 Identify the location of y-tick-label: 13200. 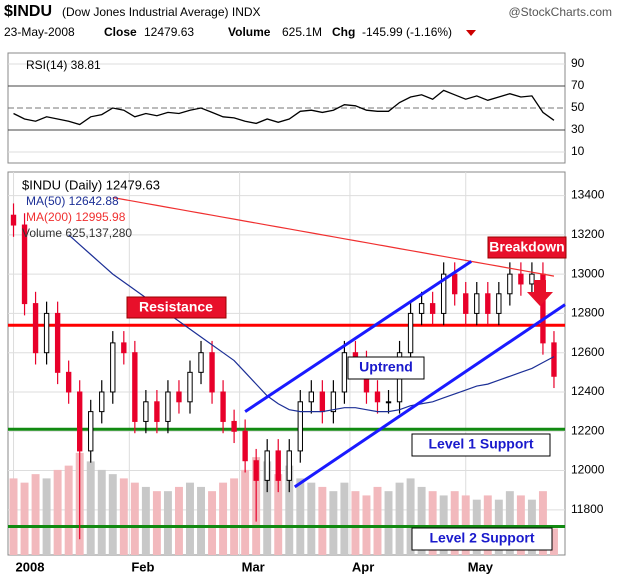
(588, 234).